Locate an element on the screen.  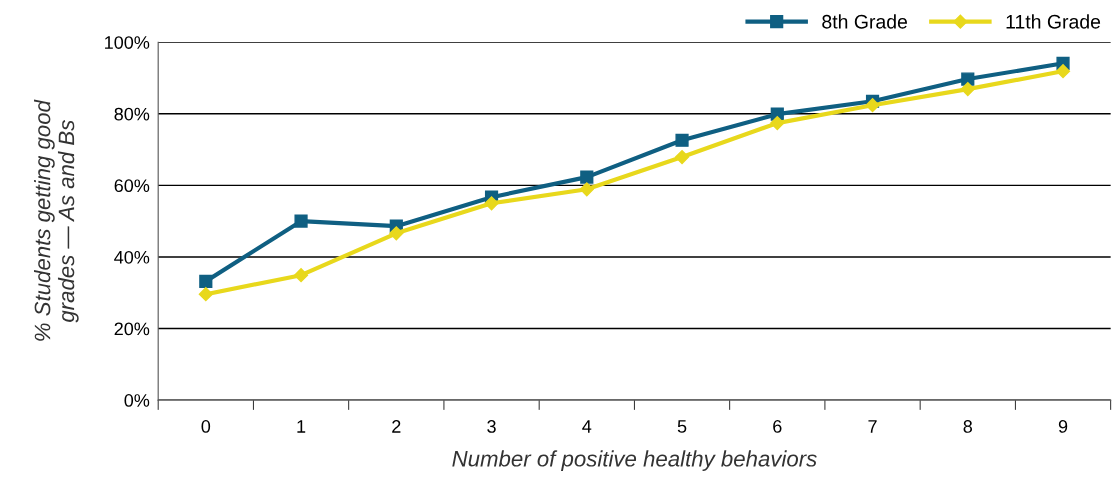
legend-label: 11th Grade is located at coordinates (1053, 21).